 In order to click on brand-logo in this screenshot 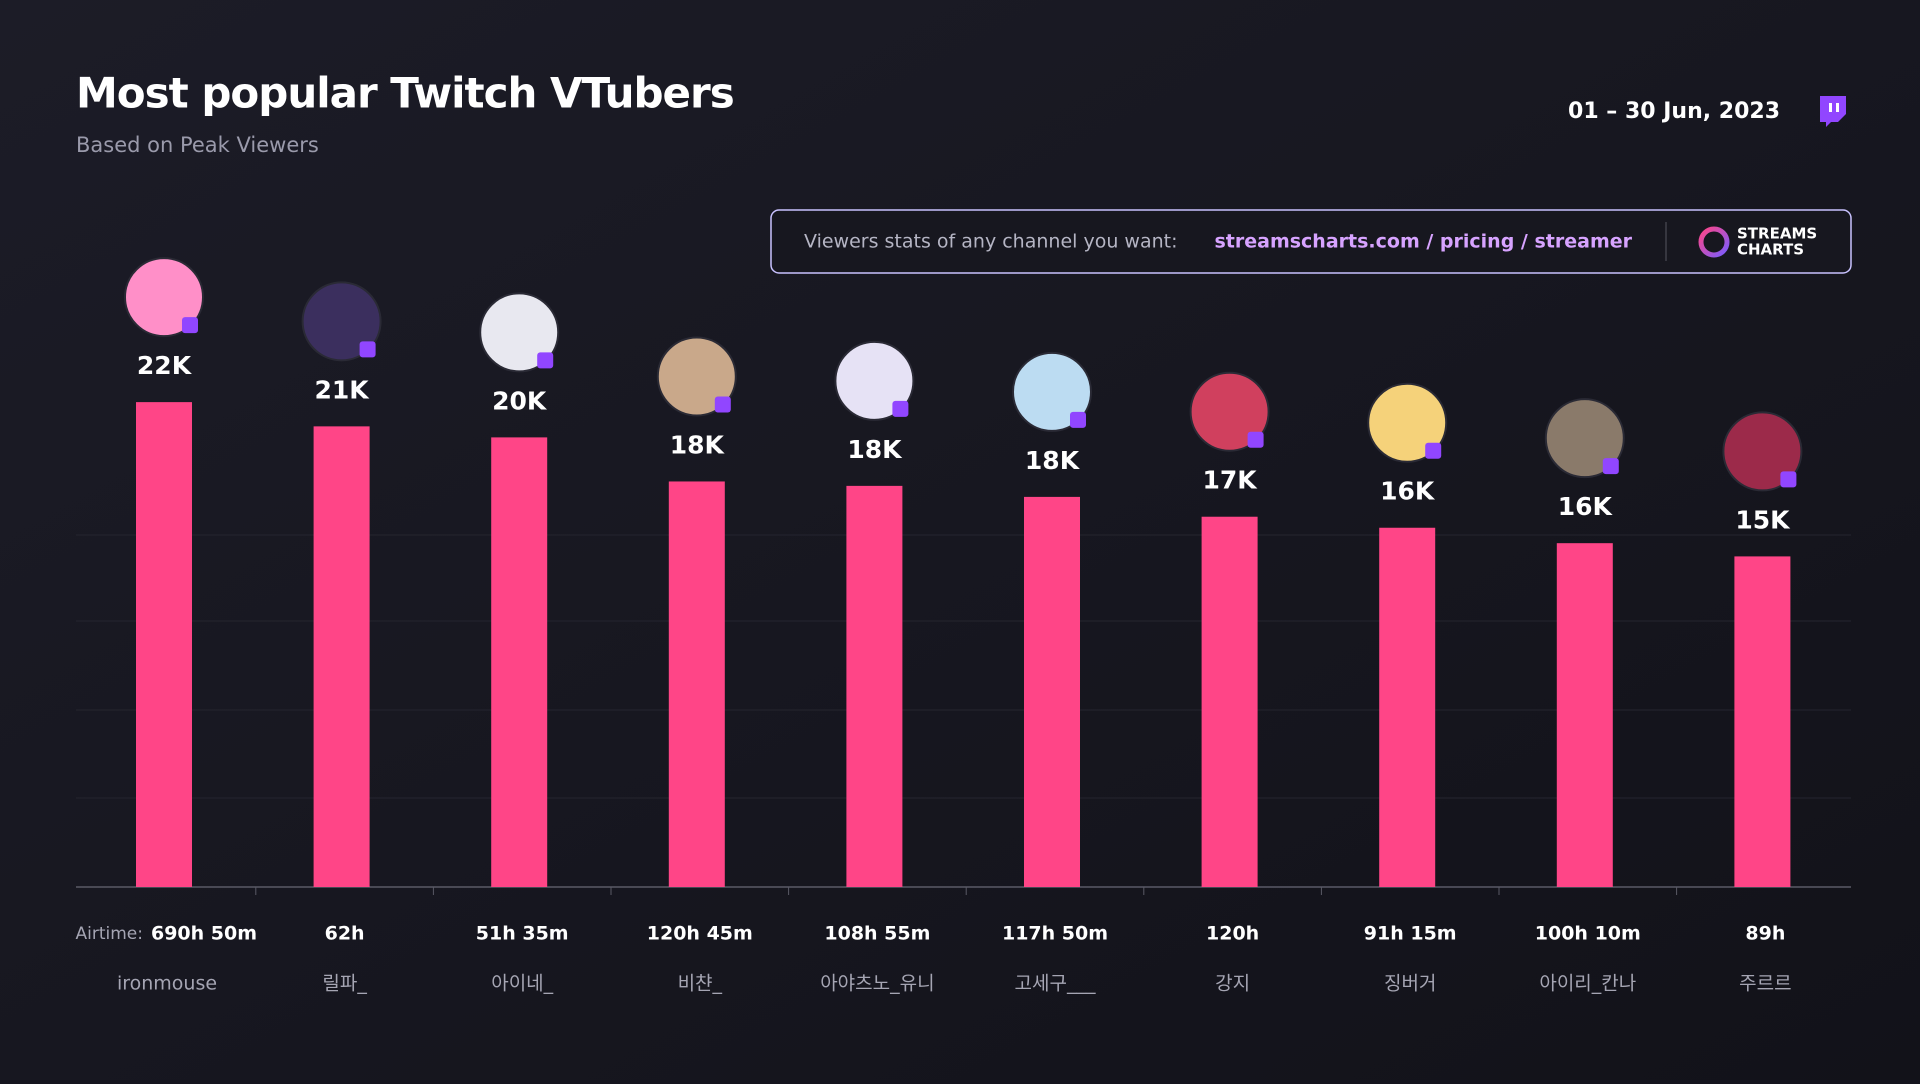, I will do `click(1714, 242)`.